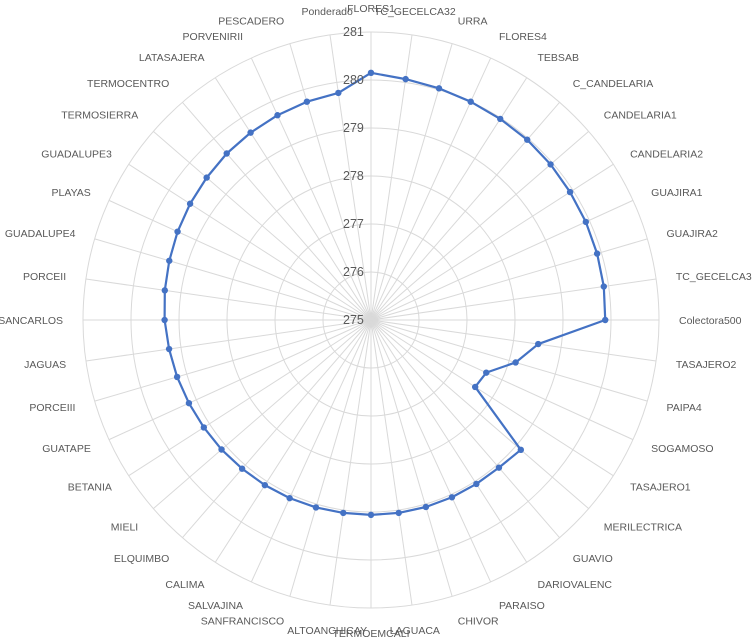 The image size is (756, 639). Describe the element at coordinates (439, 88) in the screenshot. I see `data-point-urra` at that location.